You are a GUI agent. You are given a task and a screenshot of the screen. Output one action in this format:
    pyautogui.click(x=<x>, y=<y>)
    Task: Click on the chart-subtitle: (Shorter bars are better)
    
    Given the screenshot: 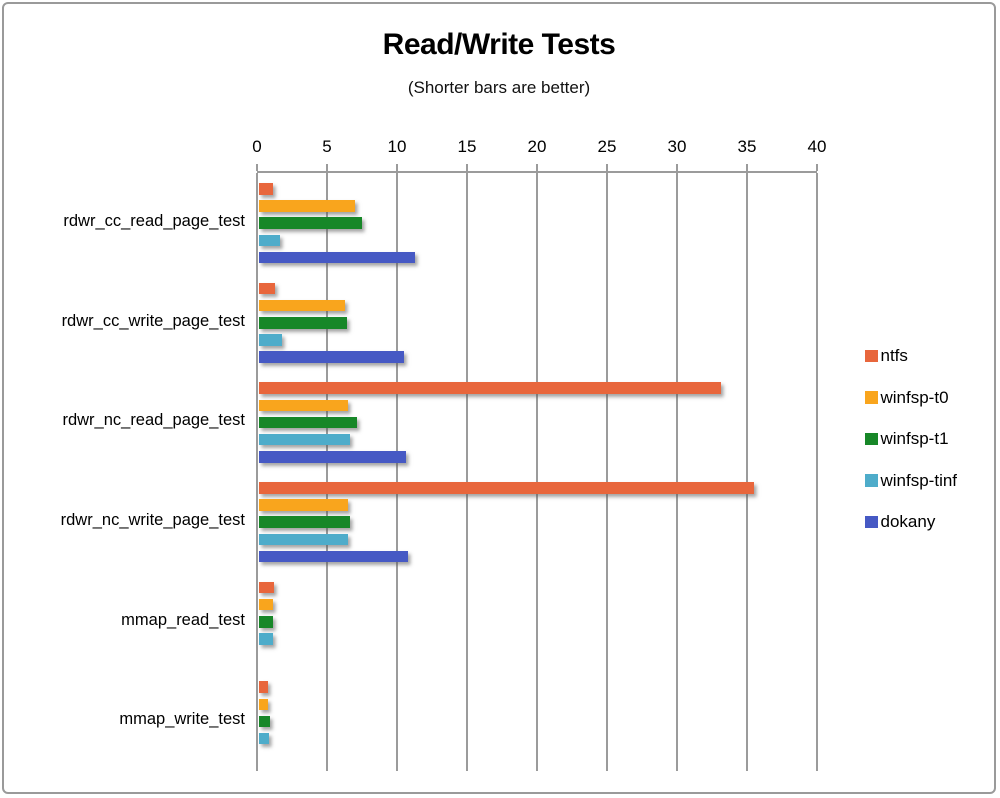 What is the action you would take?
    pyautogui.click(x=499, y=87)
    